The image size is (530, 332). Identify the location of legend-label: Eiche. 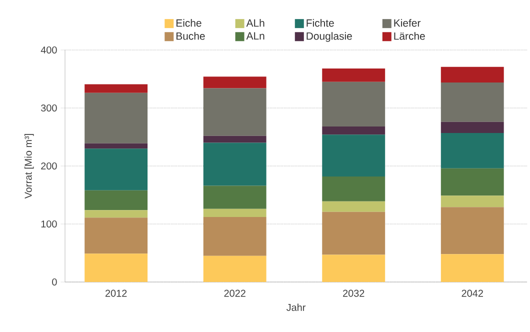
(189, 23).